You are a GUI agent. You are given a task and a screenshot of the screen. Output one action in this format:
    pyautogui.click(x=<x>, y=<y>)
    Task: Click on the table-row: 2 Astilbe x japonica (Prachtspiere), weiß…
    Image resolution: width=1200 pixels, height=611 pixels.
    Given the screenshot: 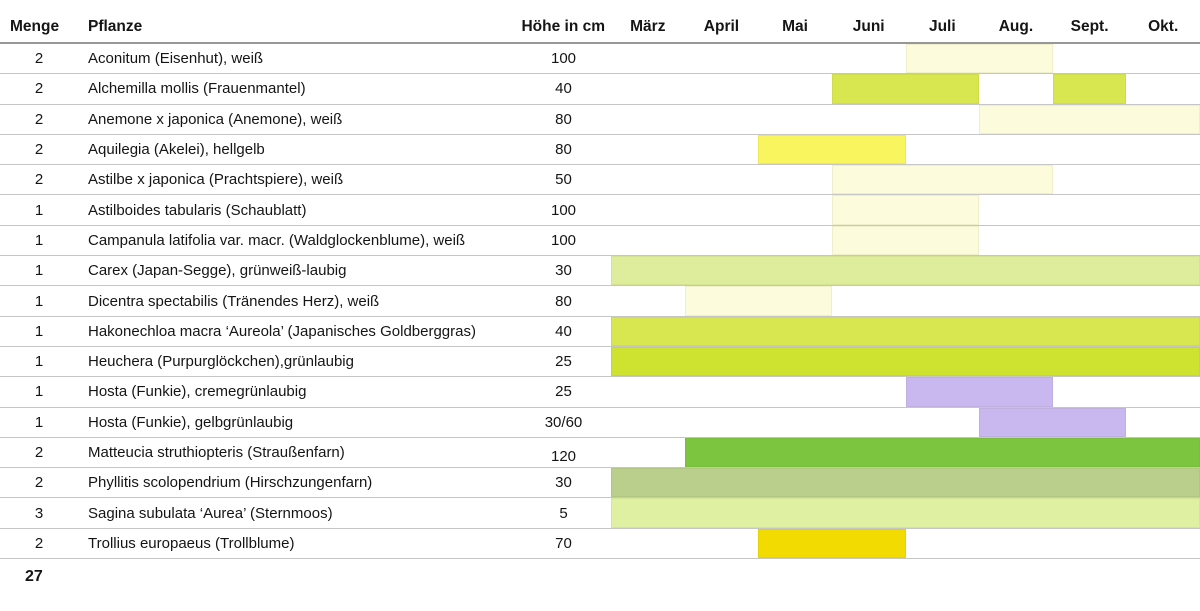 What is the action you would take?
    pyautogui.click(x=600, y=180)
    